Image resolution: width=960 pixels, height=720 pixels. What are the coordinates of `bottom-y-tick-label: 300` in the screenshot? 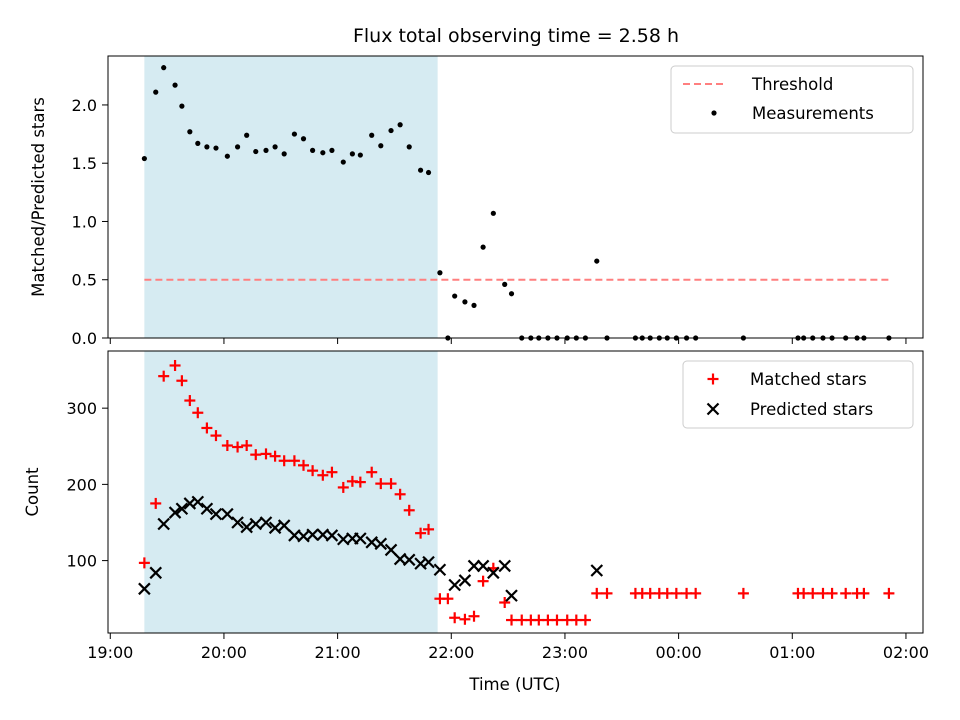 It's located at (81, 408).